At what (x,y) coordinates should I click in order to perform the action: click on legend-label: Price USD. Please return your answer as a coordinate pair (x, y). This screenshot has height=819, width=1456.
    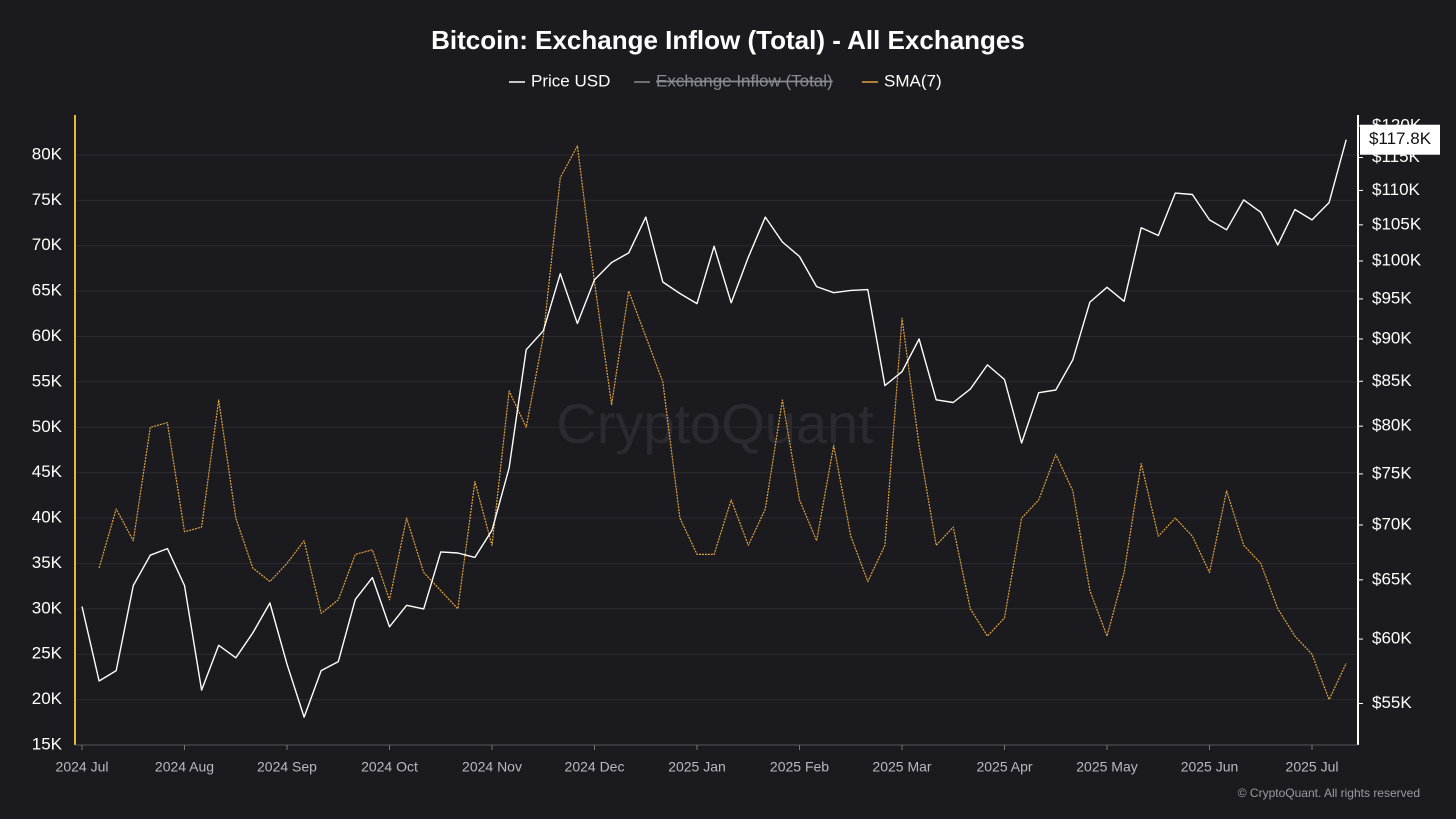
    Looking at the image, I should click on (570, 80).